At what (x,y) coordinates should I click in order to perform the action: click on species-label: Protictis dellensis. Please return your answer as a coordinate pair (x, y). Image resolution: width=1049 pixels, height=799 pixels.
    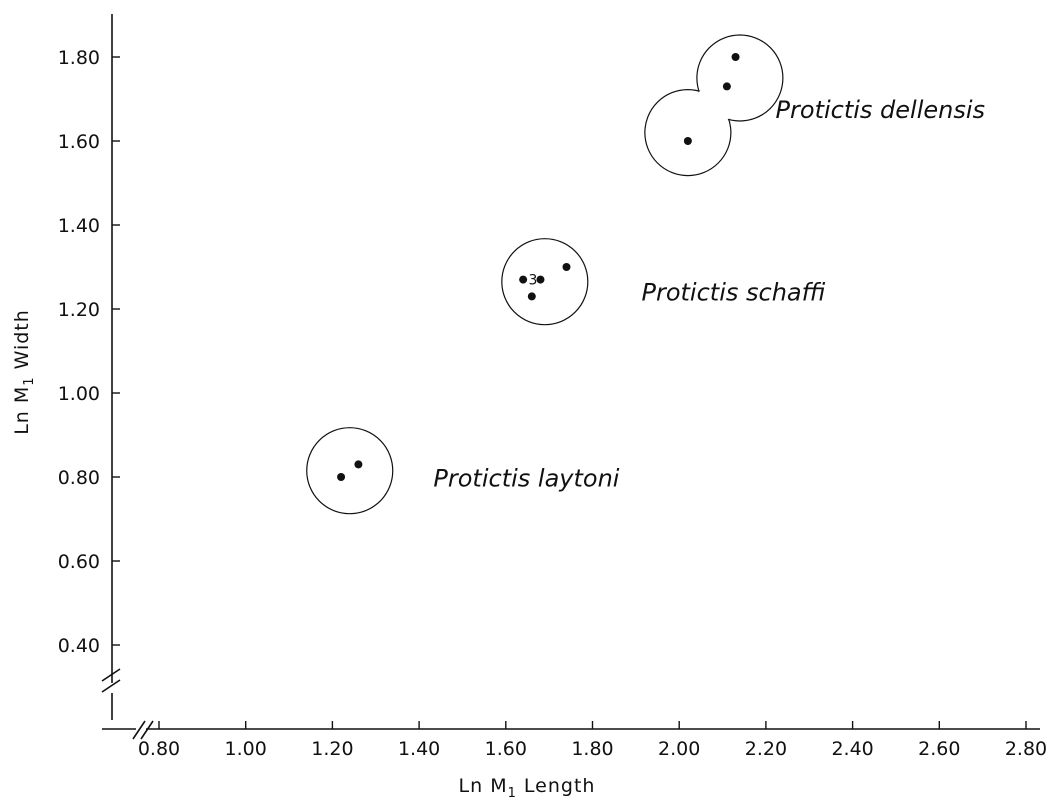
    Looking at the image, I should click on (881, 110).